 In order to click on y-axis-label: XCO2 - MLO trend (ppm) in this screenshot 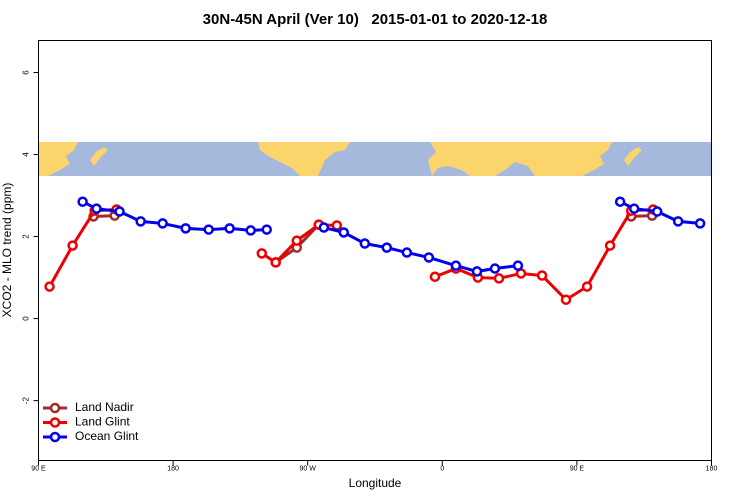, I will do `click(7, 250)`.